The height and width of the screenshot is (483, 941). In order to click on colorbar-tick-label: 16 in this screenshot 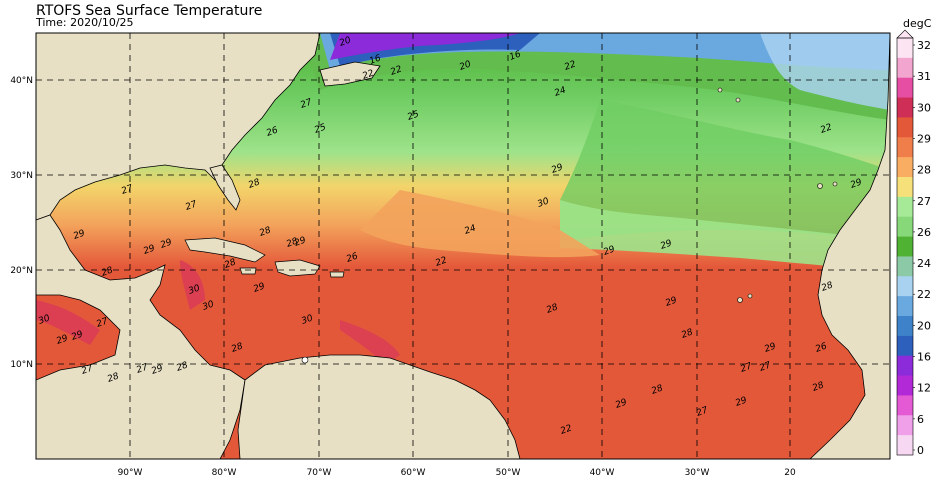, I will do `click(924, 357)`.